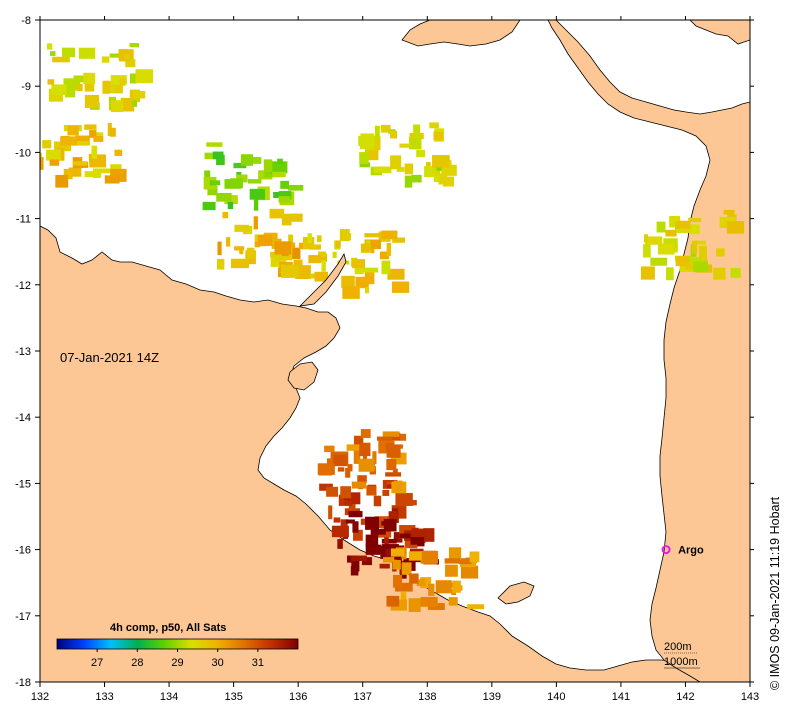 Image resolution: width=791 pixels, height=716 pixels. I want to click on land-torres-strait, so click(719, 32).